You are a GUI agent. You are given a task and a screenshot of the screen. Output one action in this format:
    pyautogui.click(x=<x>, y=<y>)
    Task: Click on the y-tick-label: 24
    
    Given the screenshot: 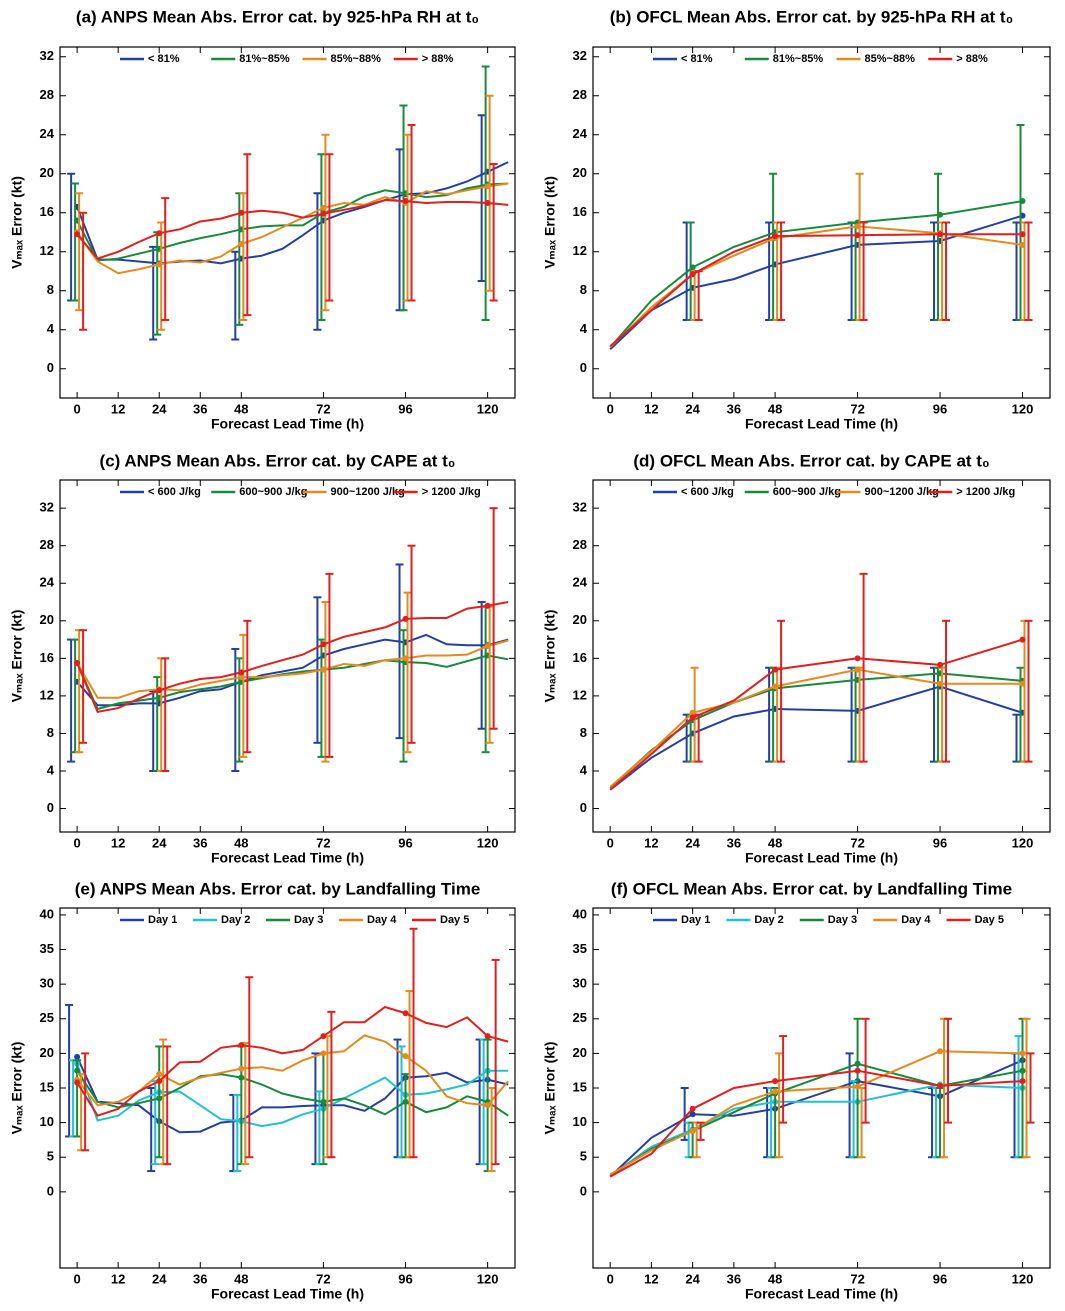 What is the action you would take?
    pyautogui.click(x=580, y=133)
    